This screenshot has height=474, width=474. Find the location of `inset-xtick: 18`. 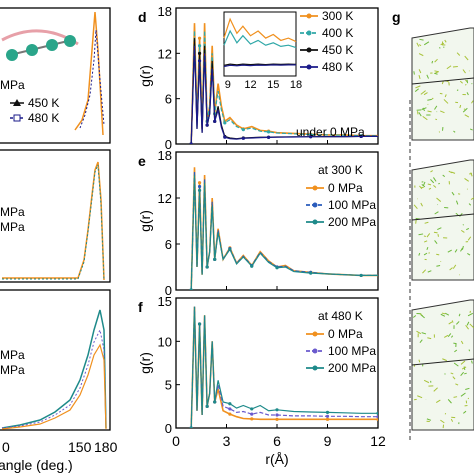

inset-xtick: 18 is located at coordinates (296, 85).